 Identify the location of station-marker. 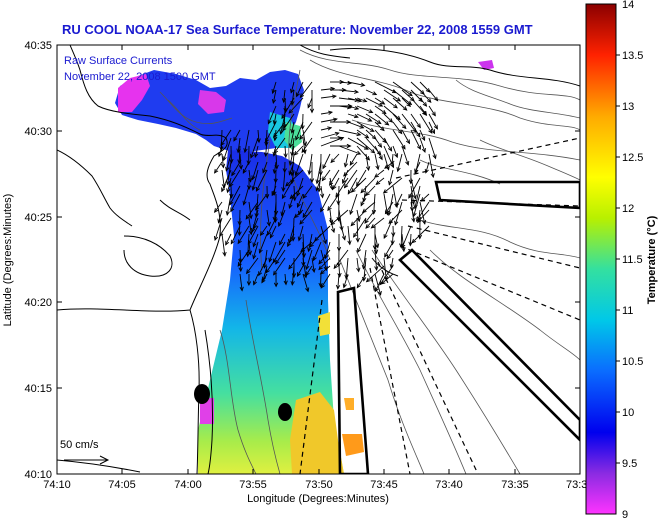
(285, 412).